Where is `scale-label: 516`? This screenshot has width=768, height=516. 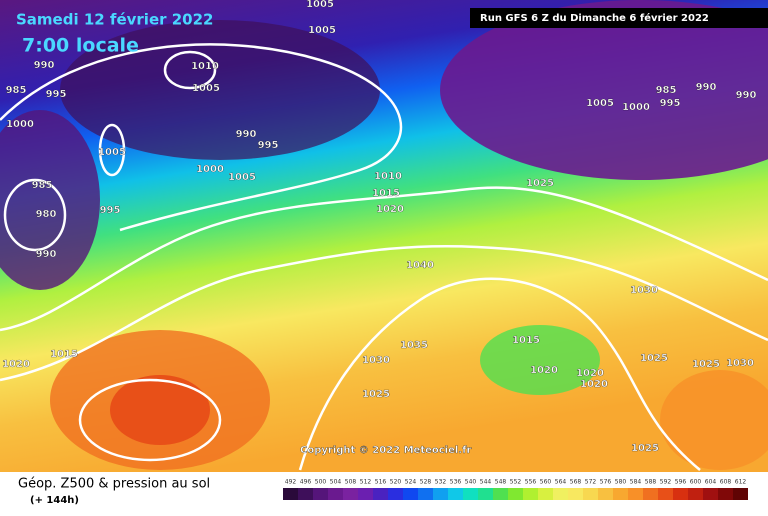 scale-label: 516 is located at coordinates (381, 482).